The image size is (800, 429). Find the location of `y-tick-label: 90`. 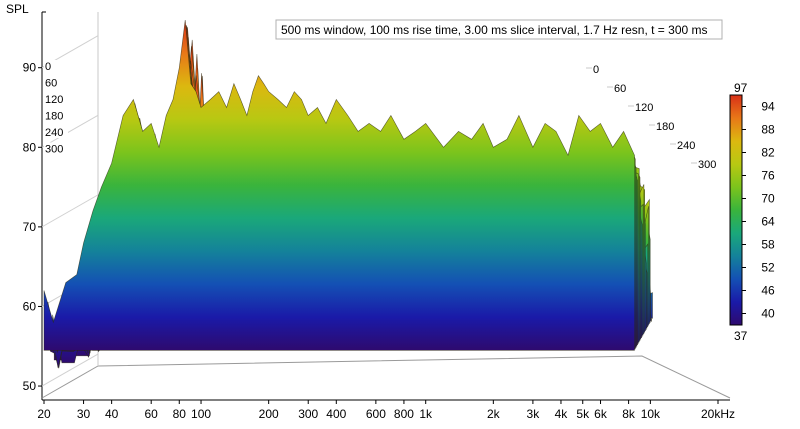

y-tick-label: 90 is located at coordinates (30, 68).